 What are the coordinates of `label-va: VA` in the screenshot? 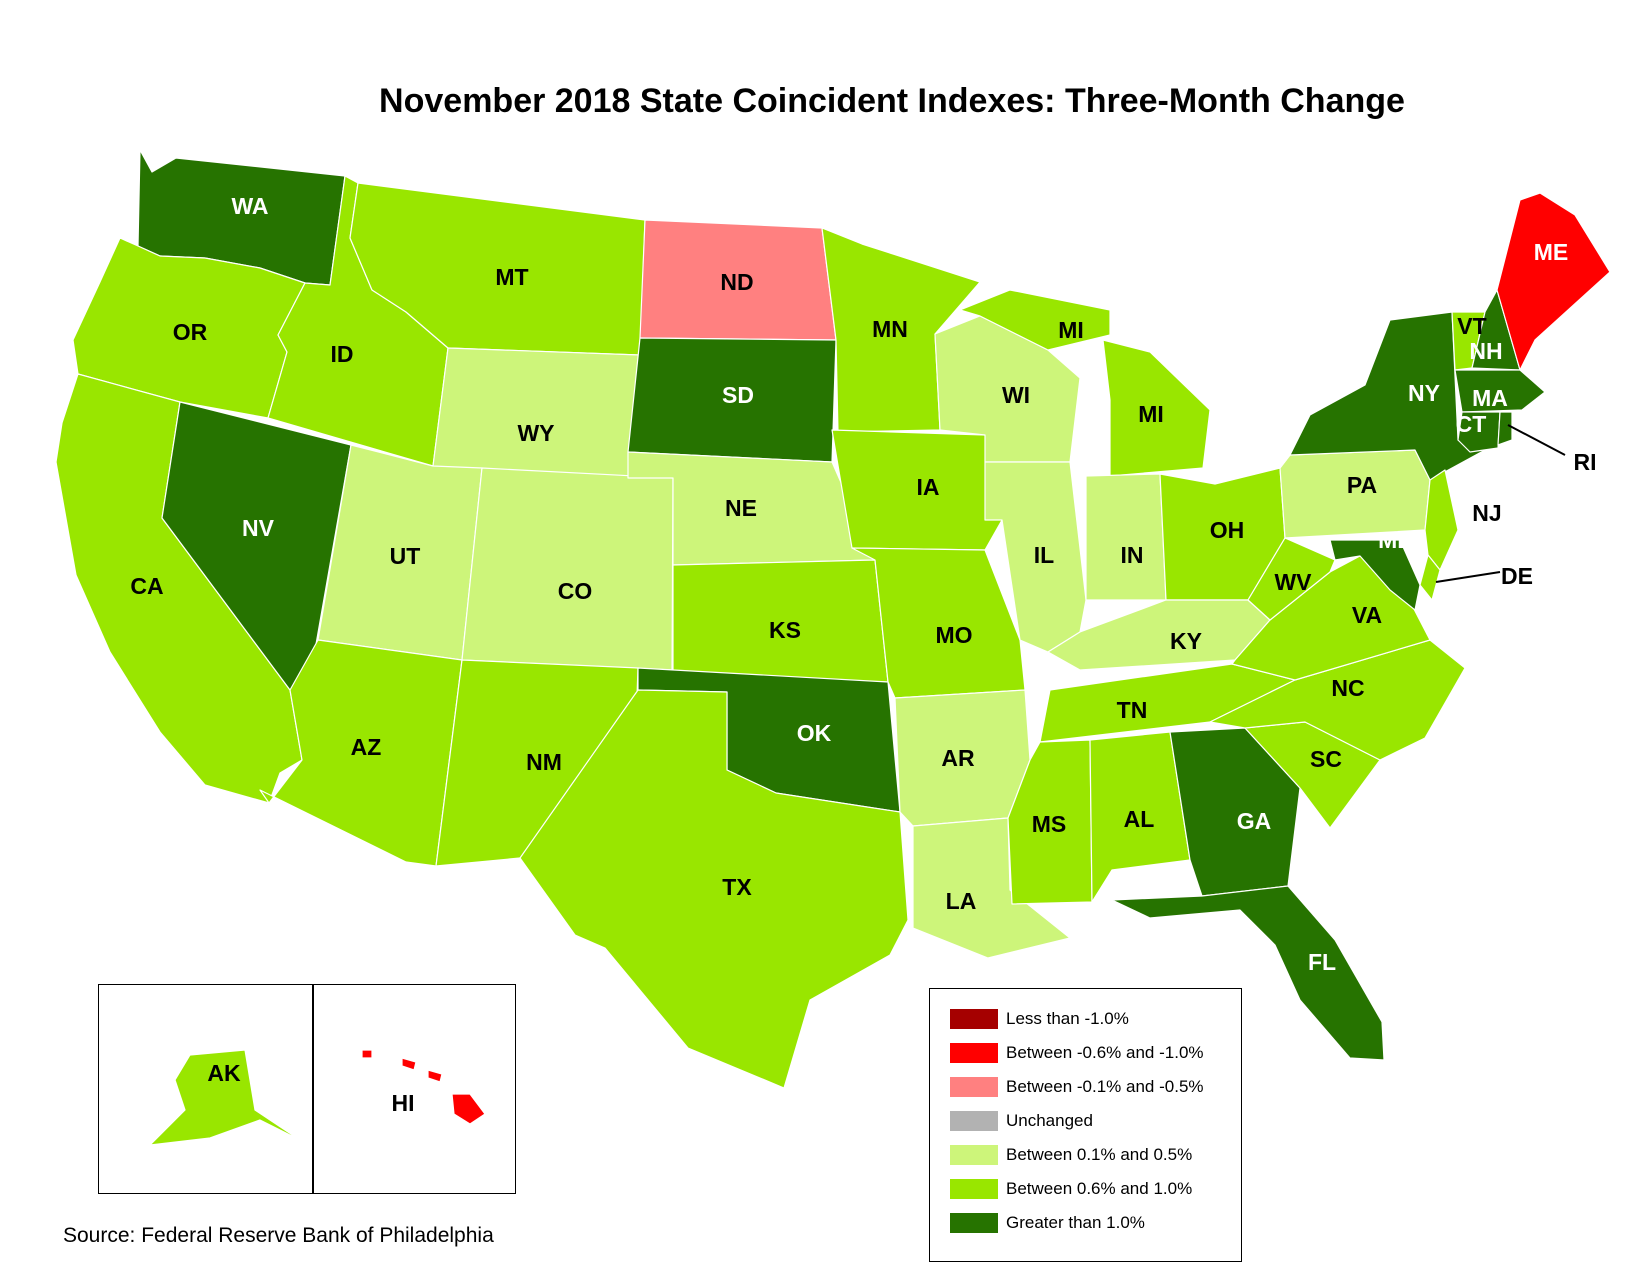 It's located at (1367, 615).